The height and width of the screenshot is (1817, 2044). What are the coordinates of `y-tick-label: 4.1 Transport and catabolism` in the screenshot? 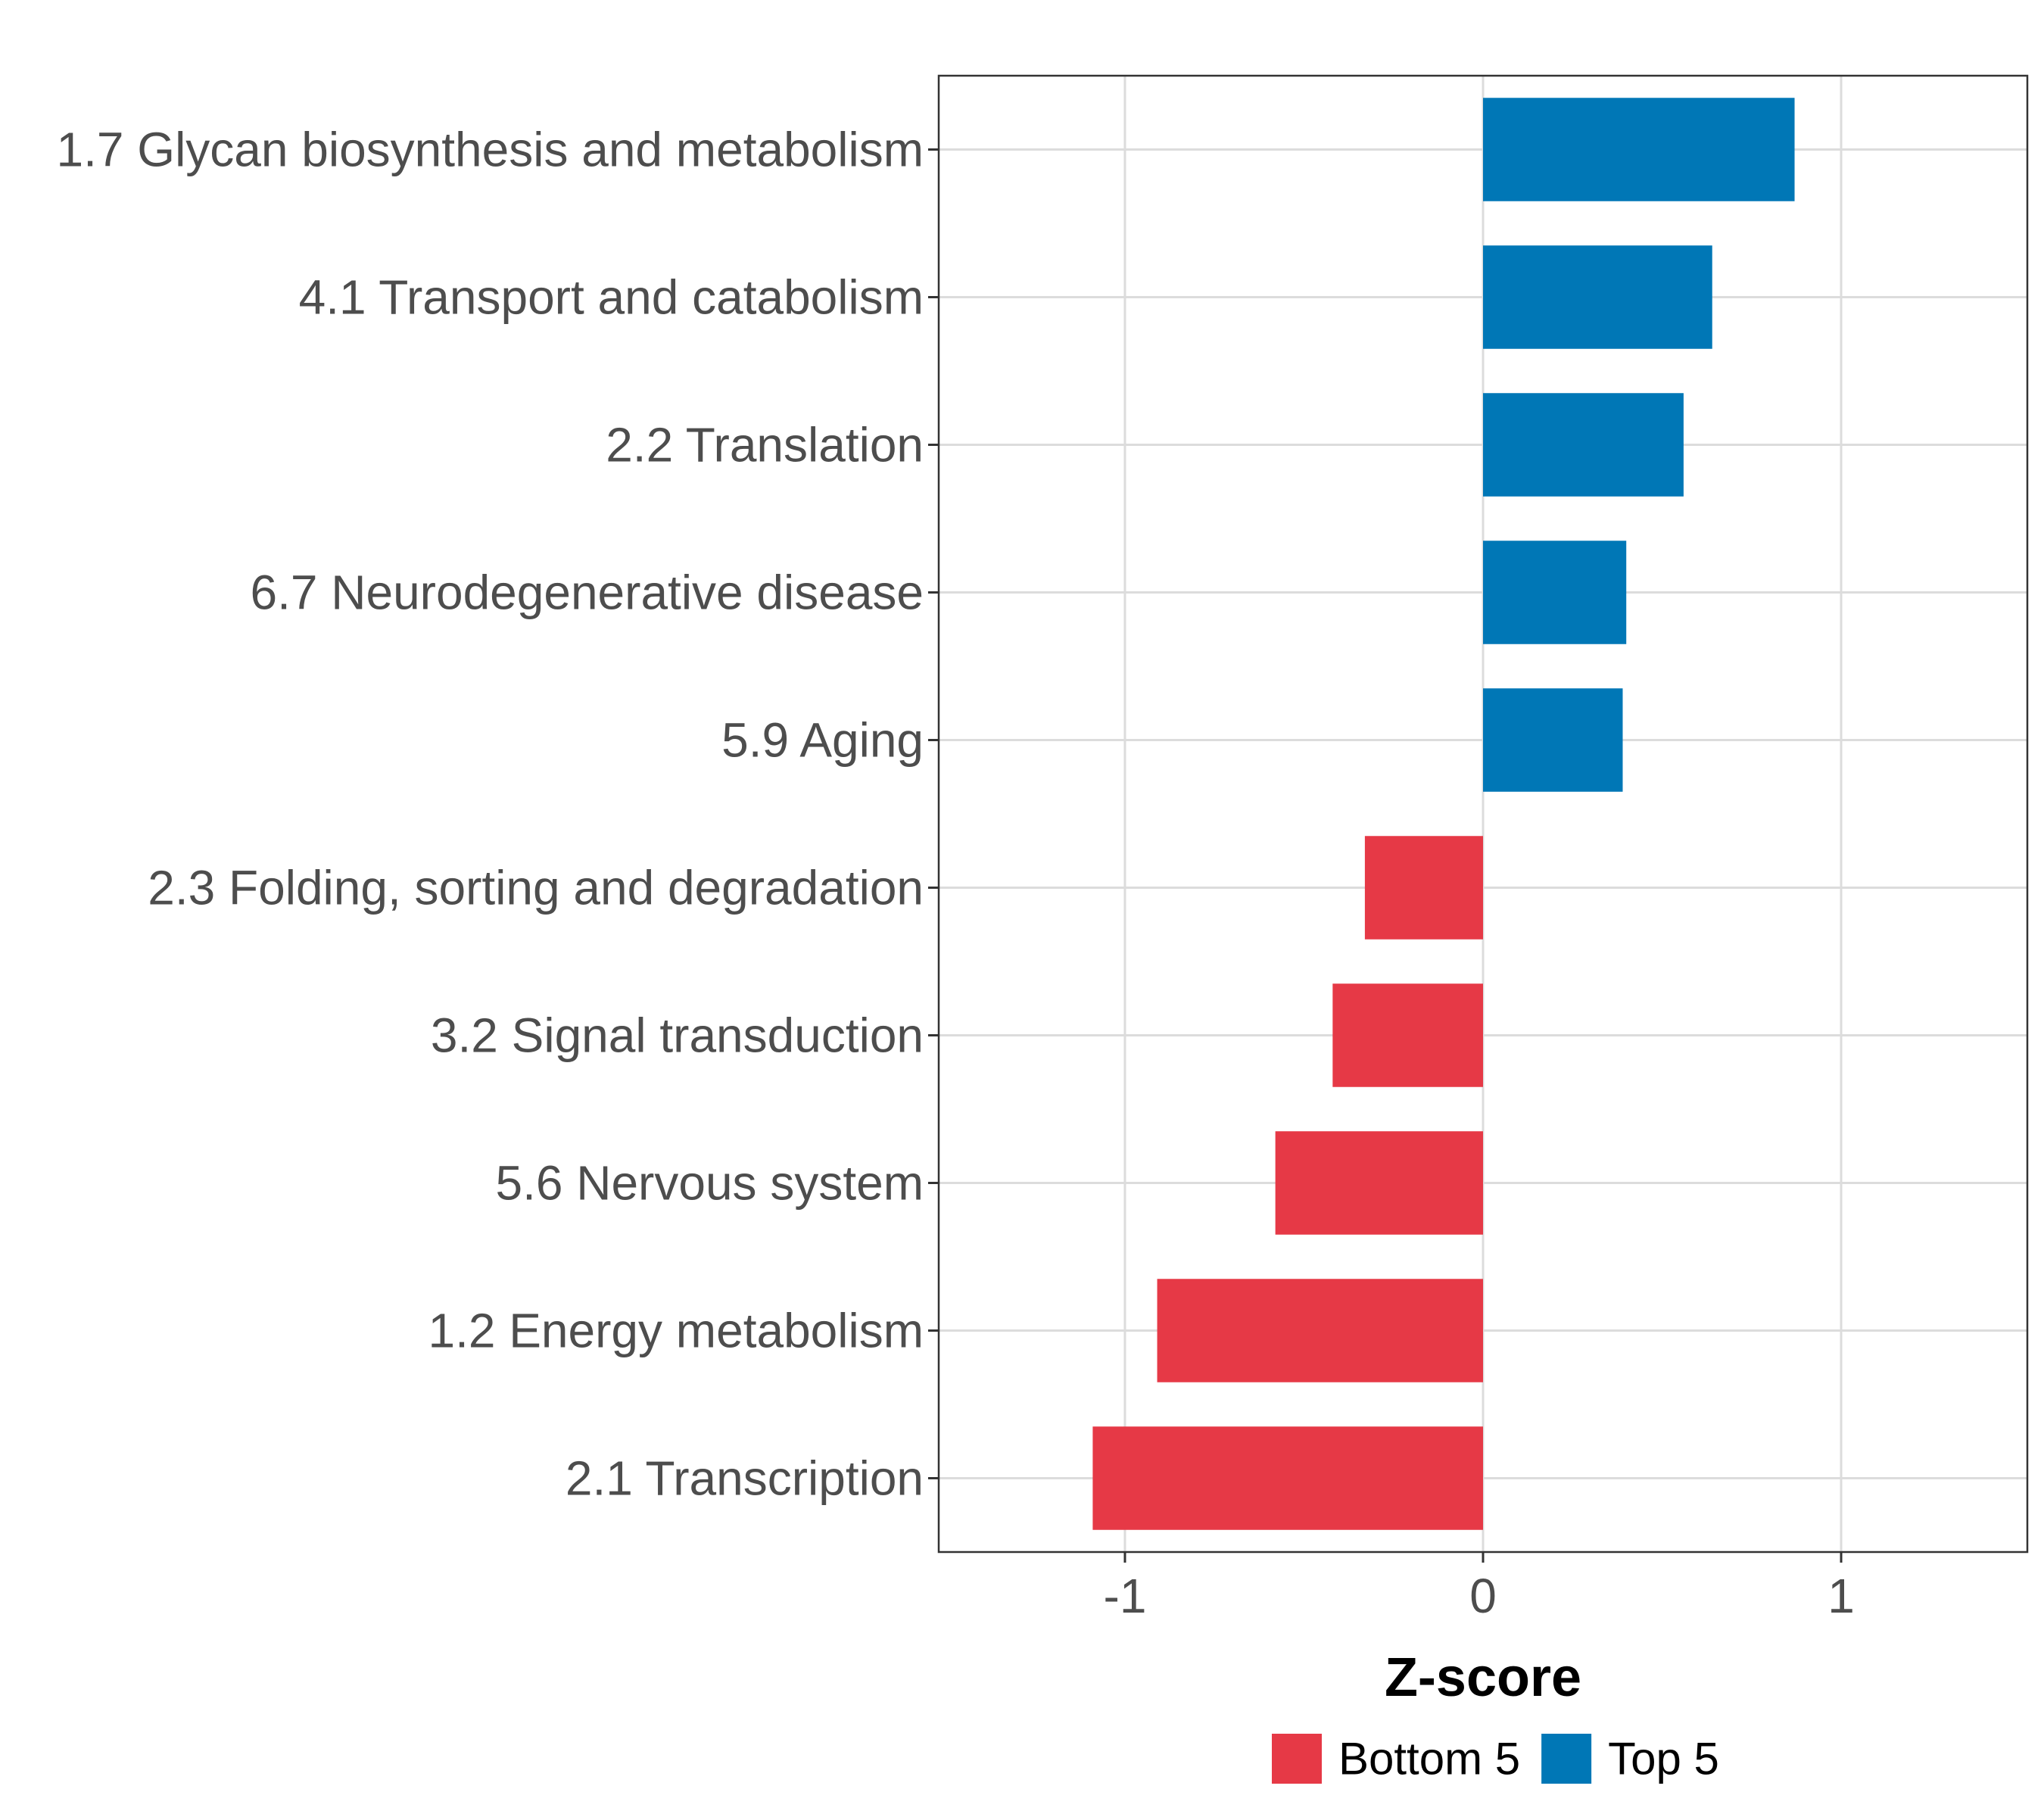 It's located at (611, 297).